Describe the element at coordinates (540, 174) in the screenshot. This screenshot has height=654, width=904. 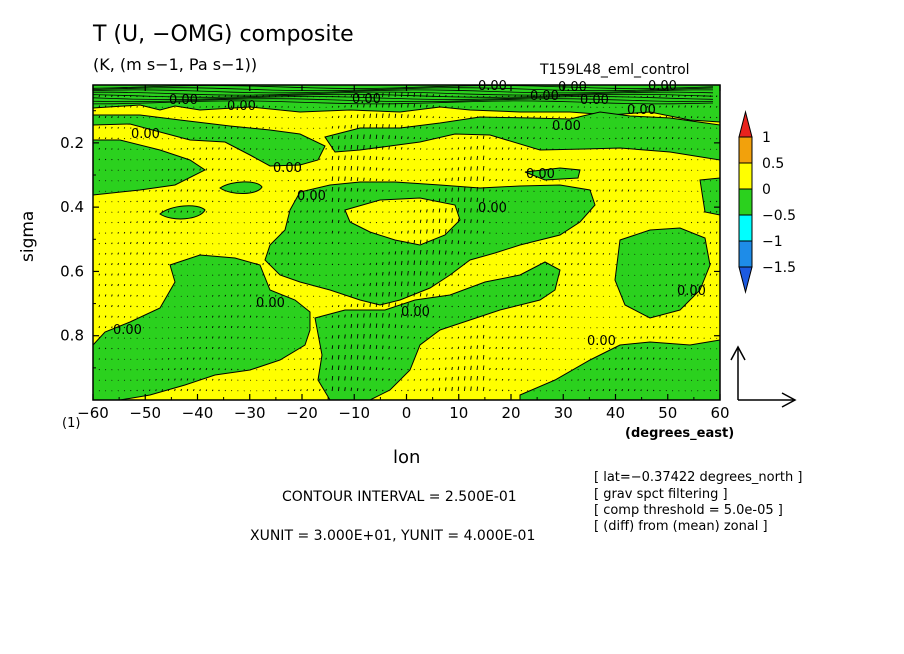
I see `contour-label: 0.00` at that location.